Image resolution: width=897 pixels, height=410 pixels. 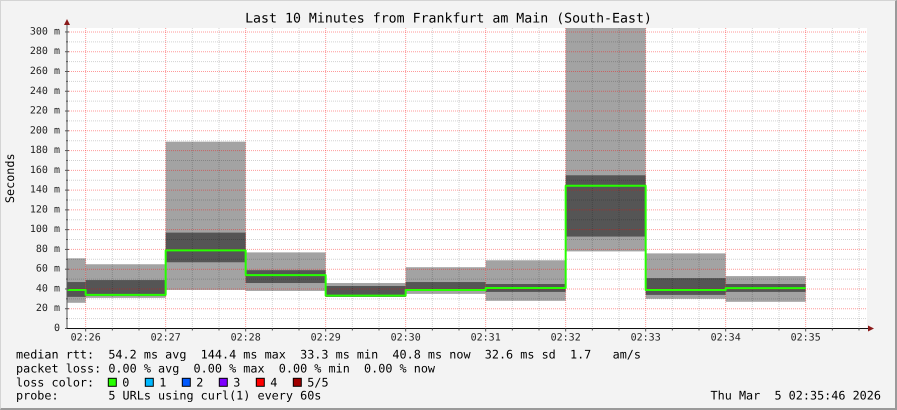 I want to click on x-tick-label: 02:30, so click(x=405, y=338).